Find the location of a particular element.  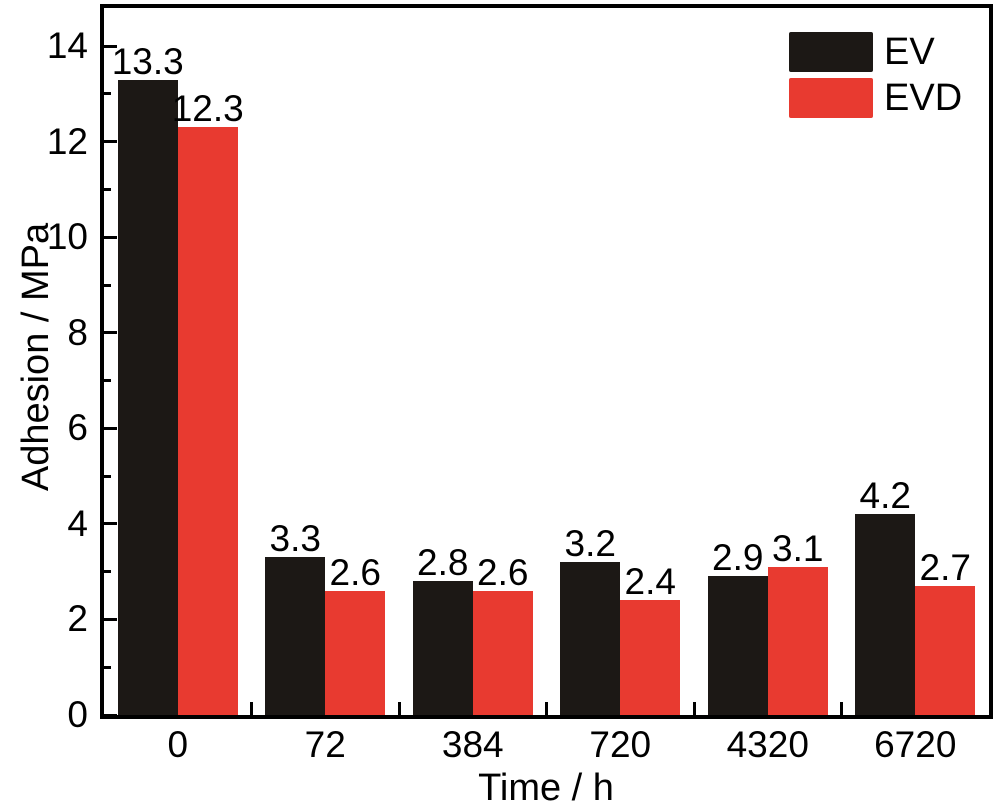

bar-value-evd-4320: 3.1 is located at coordinates (798, 548).